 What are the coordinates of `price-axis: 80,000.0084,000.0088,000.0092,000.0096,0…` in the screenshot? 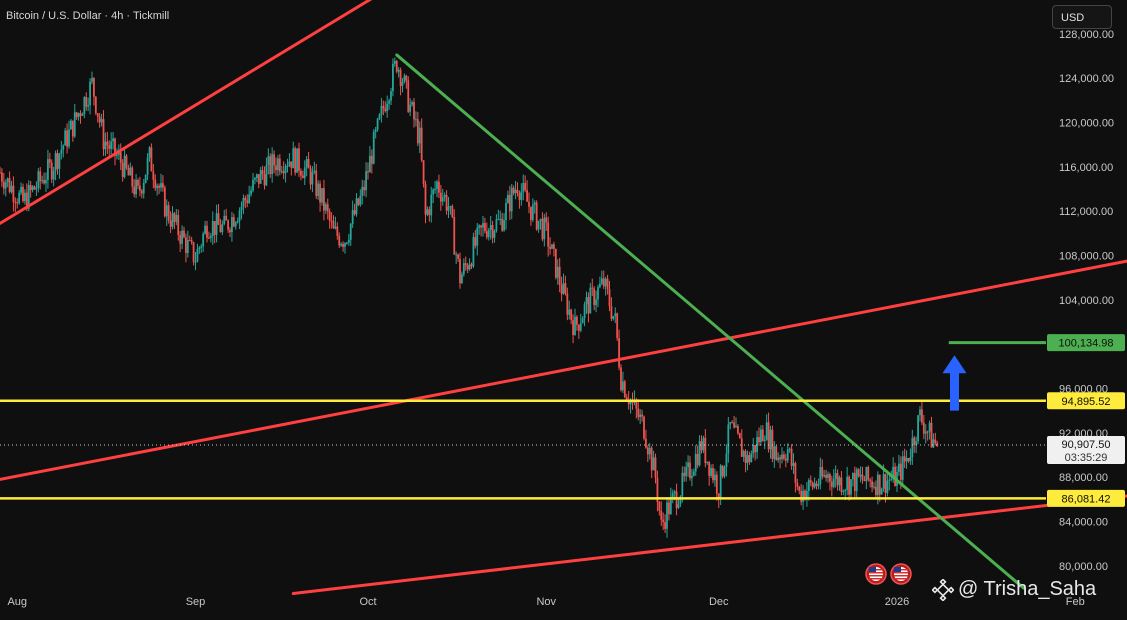 It's located at (1086, 301).